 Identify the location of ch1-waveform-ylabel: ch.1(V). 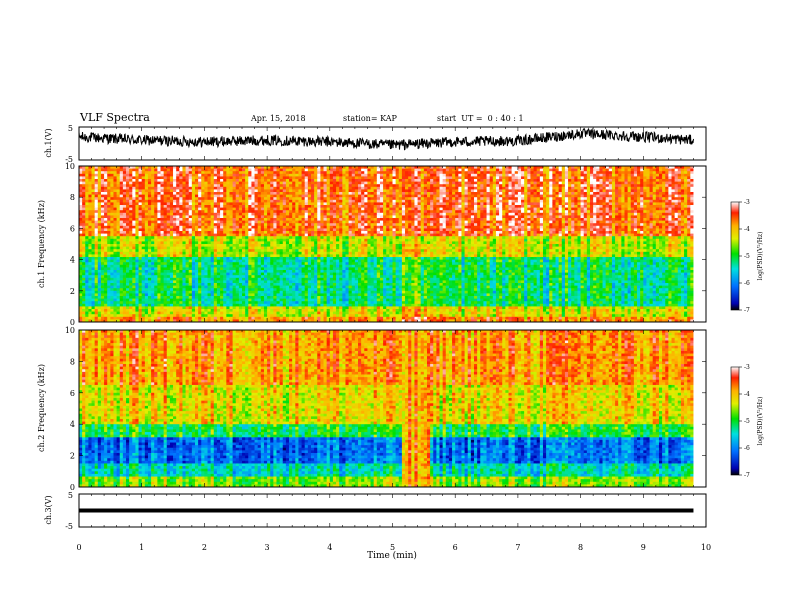
(48, 142).